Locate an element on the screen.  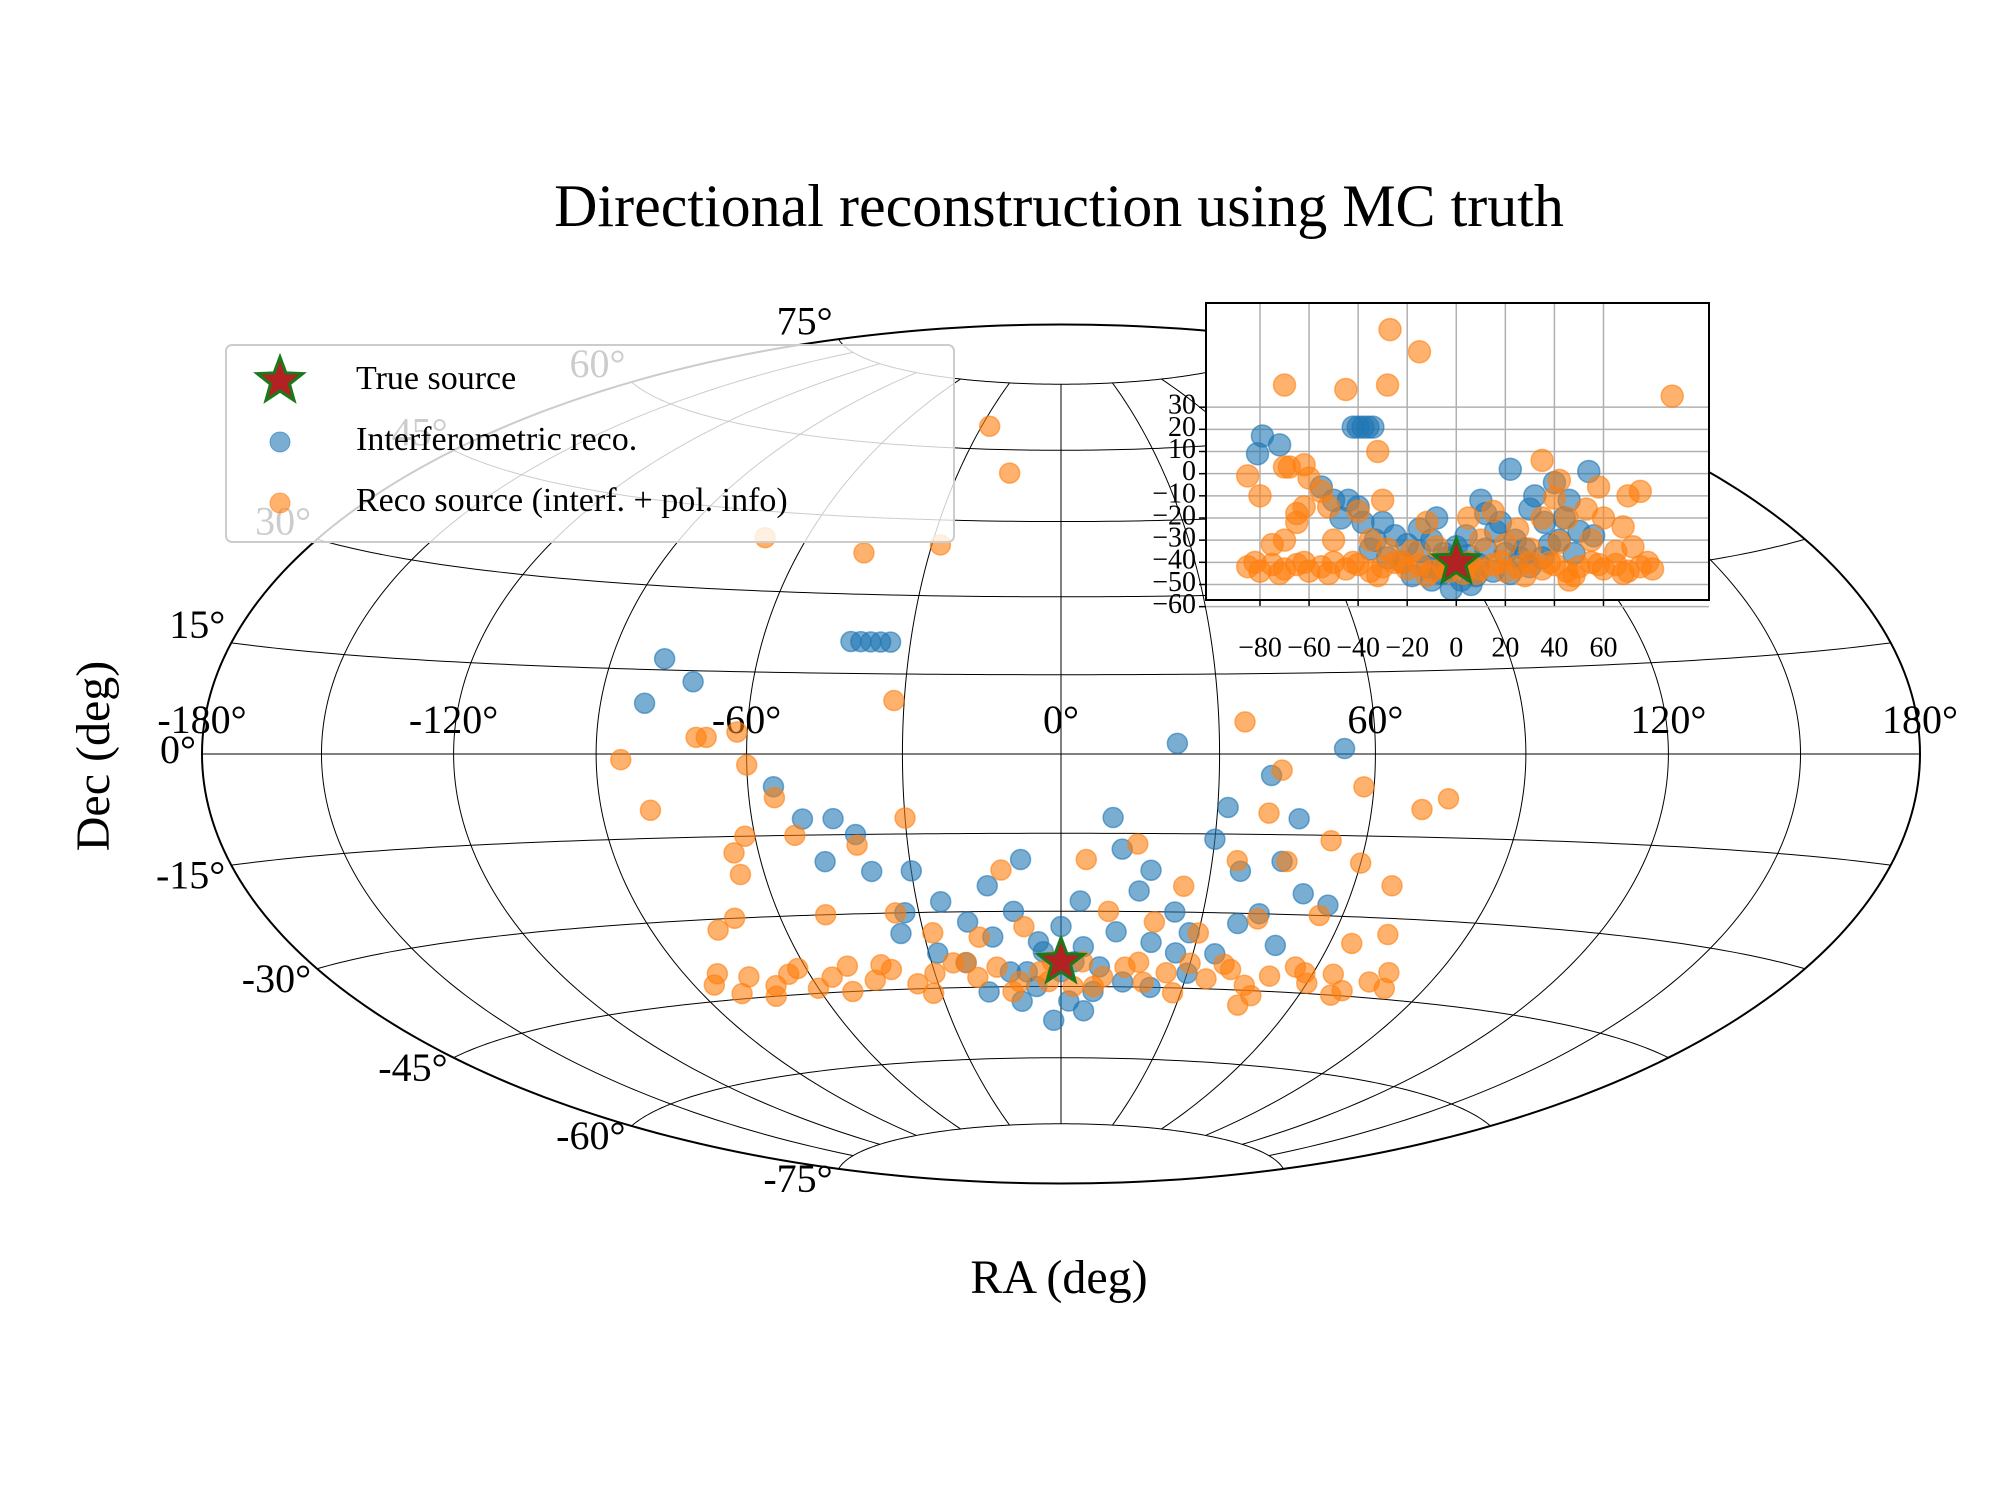
y-tick-label: -15° is located at coordinates (190, 874).